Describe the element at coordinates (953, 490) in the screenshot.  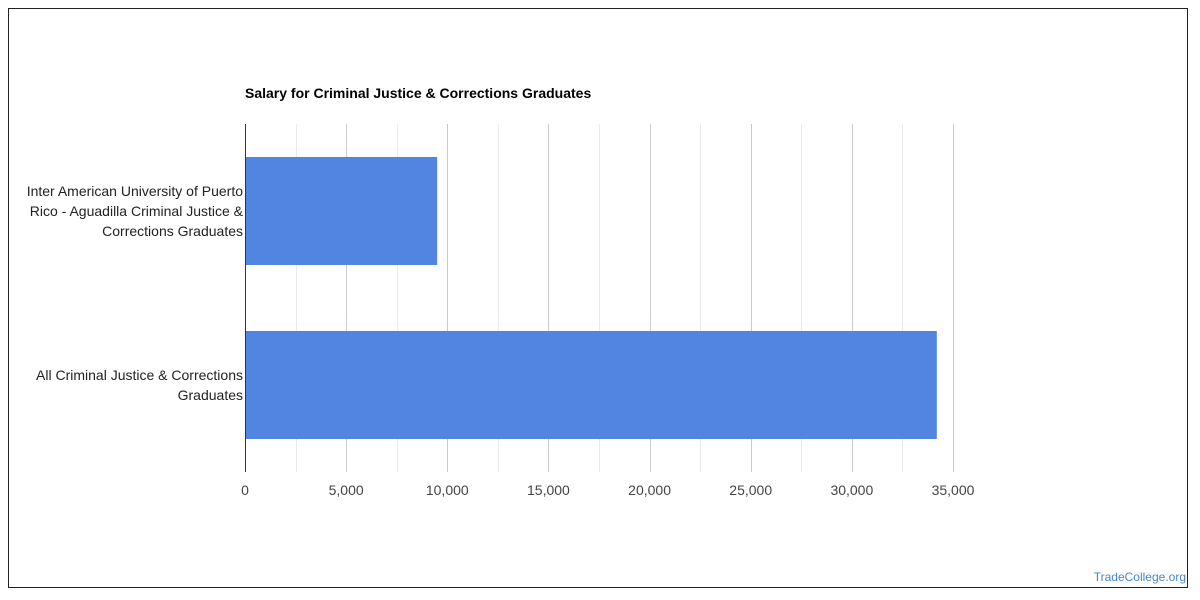
I see `x-tick-label: 35,000` at that location.